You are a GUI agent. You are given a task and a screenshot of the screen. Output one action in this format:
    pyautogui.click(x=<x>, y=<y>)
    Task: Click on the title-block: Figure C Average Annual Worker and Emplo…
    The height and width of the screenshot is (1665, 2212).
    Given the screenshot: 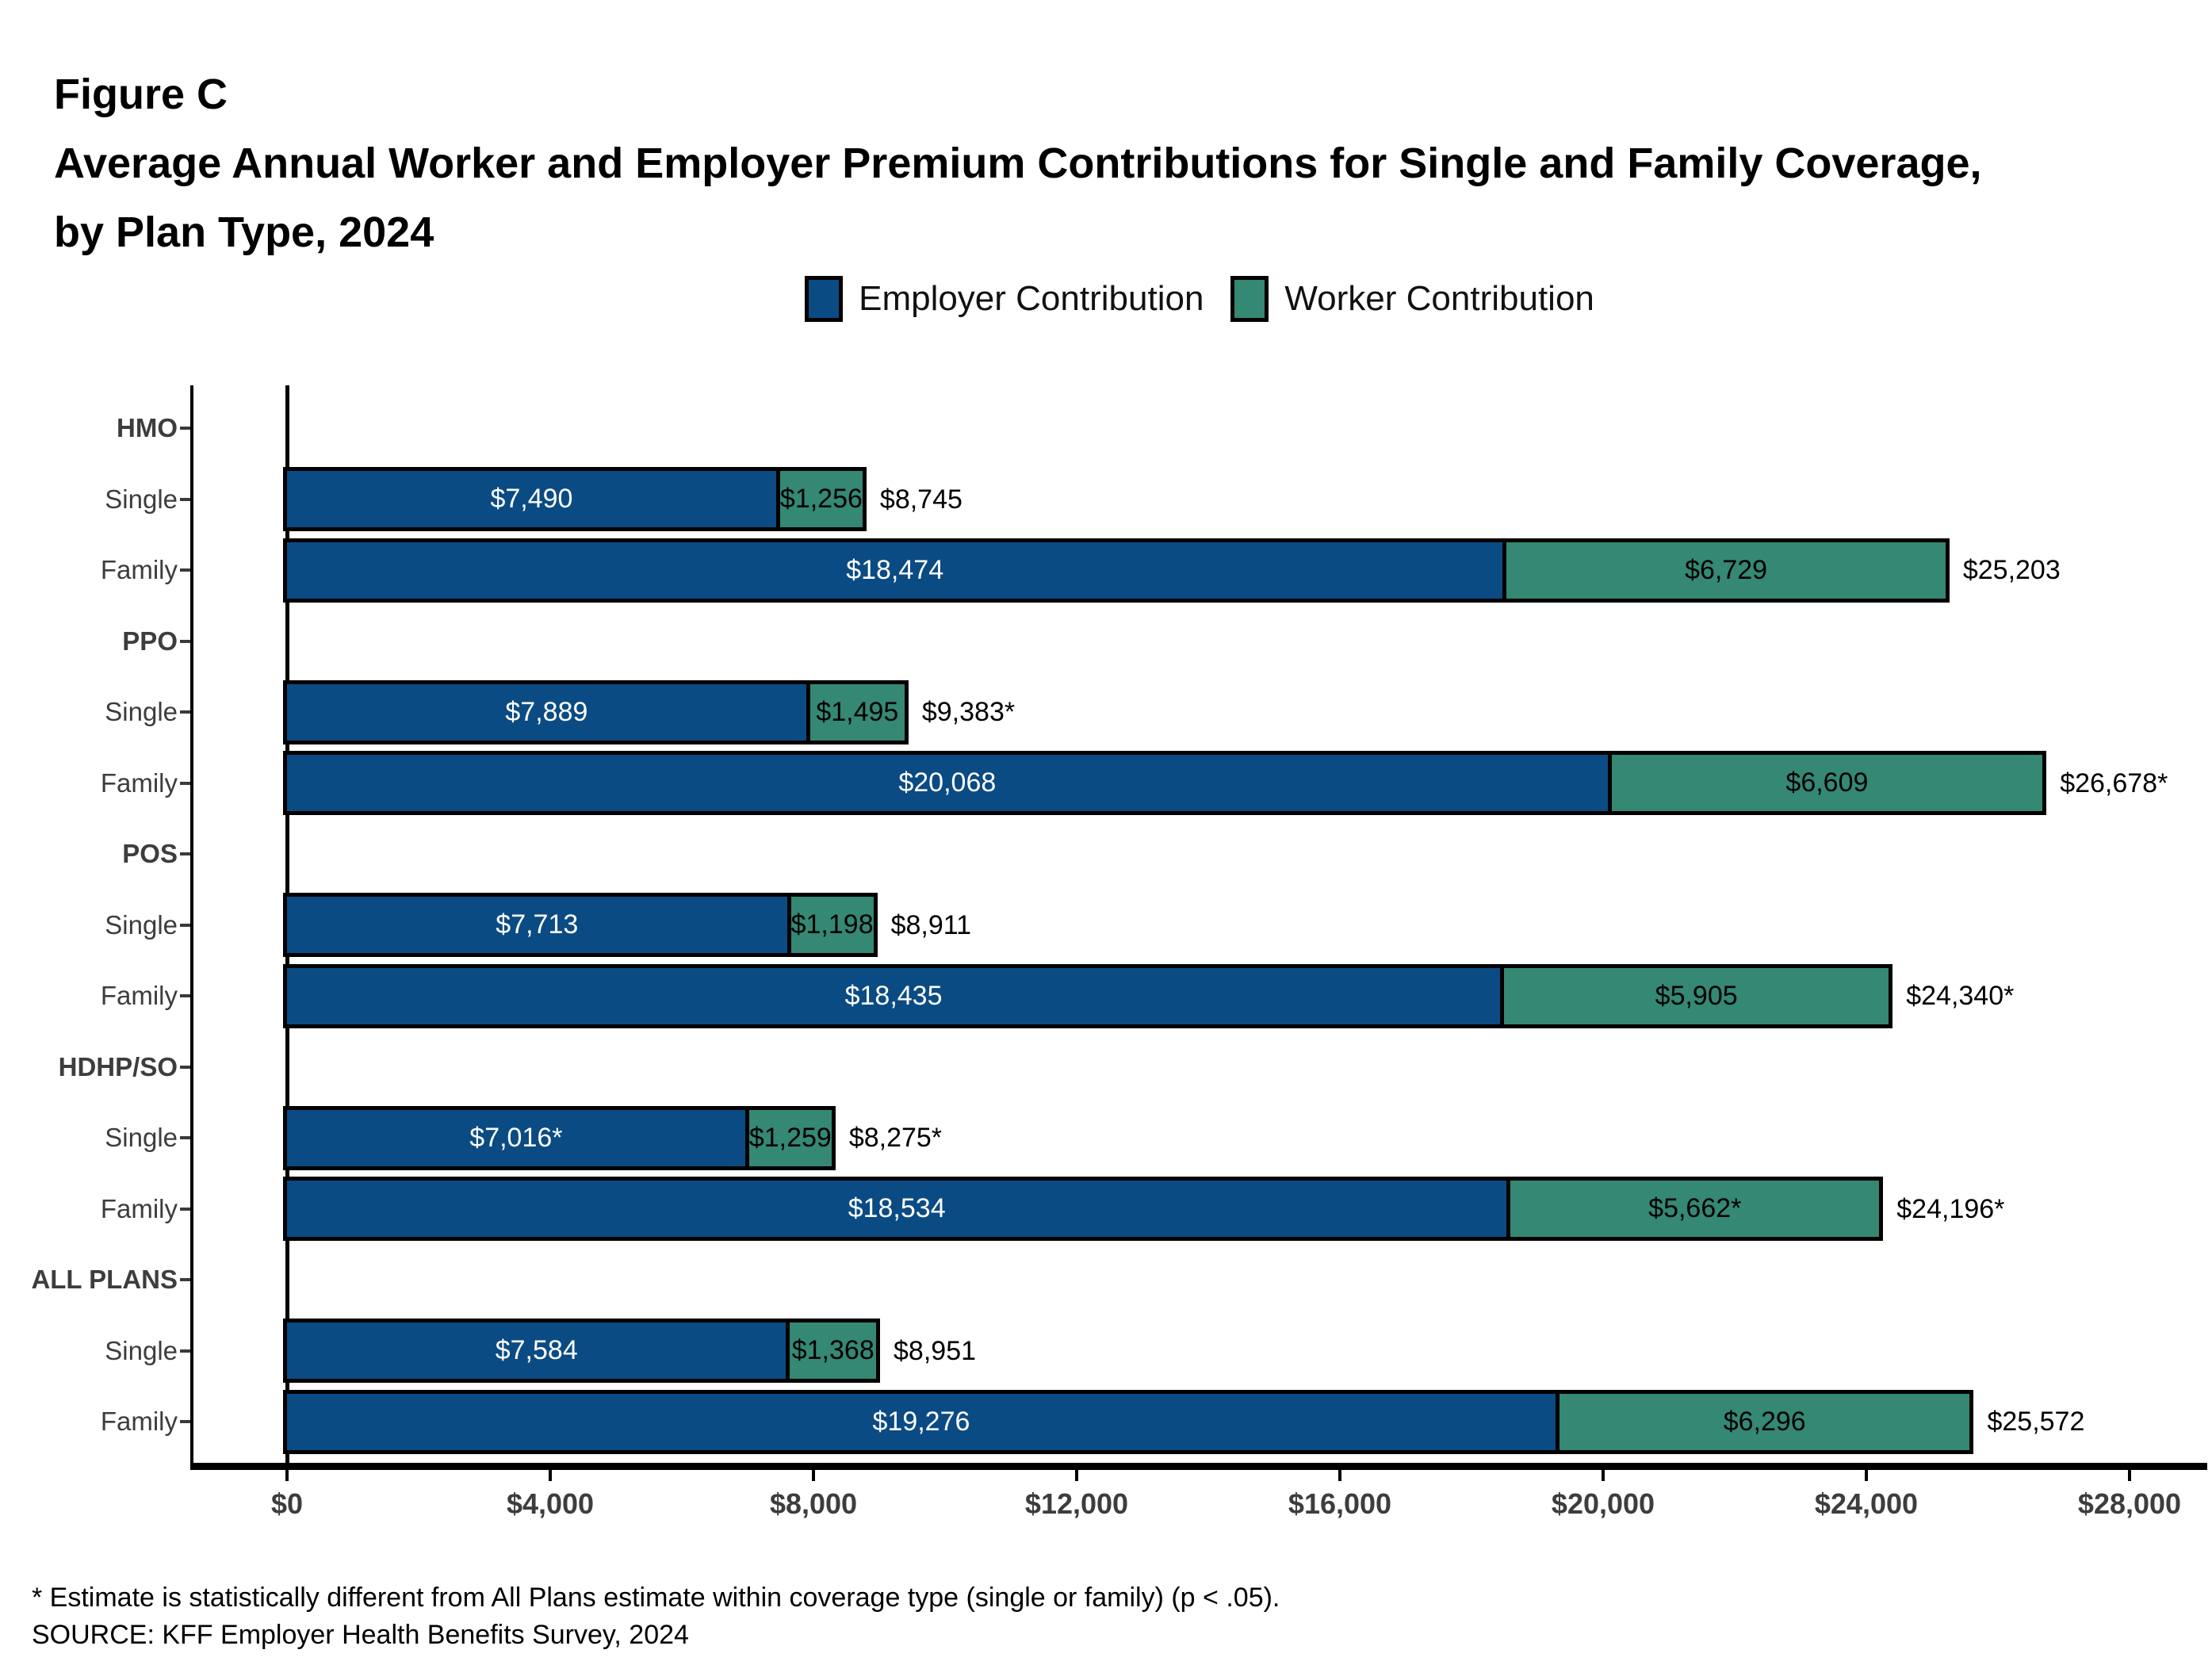 What is the action you would take?
    pyautogui.click(x=1018, y=163)
    